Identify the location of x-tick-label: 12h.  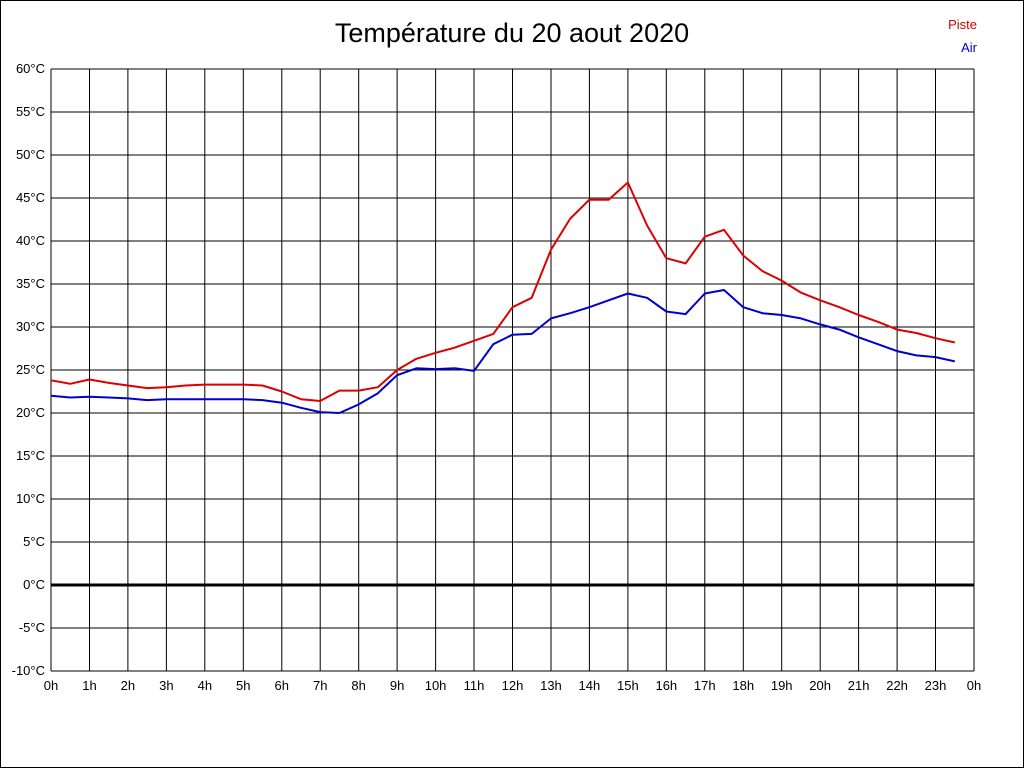
(512, 685).